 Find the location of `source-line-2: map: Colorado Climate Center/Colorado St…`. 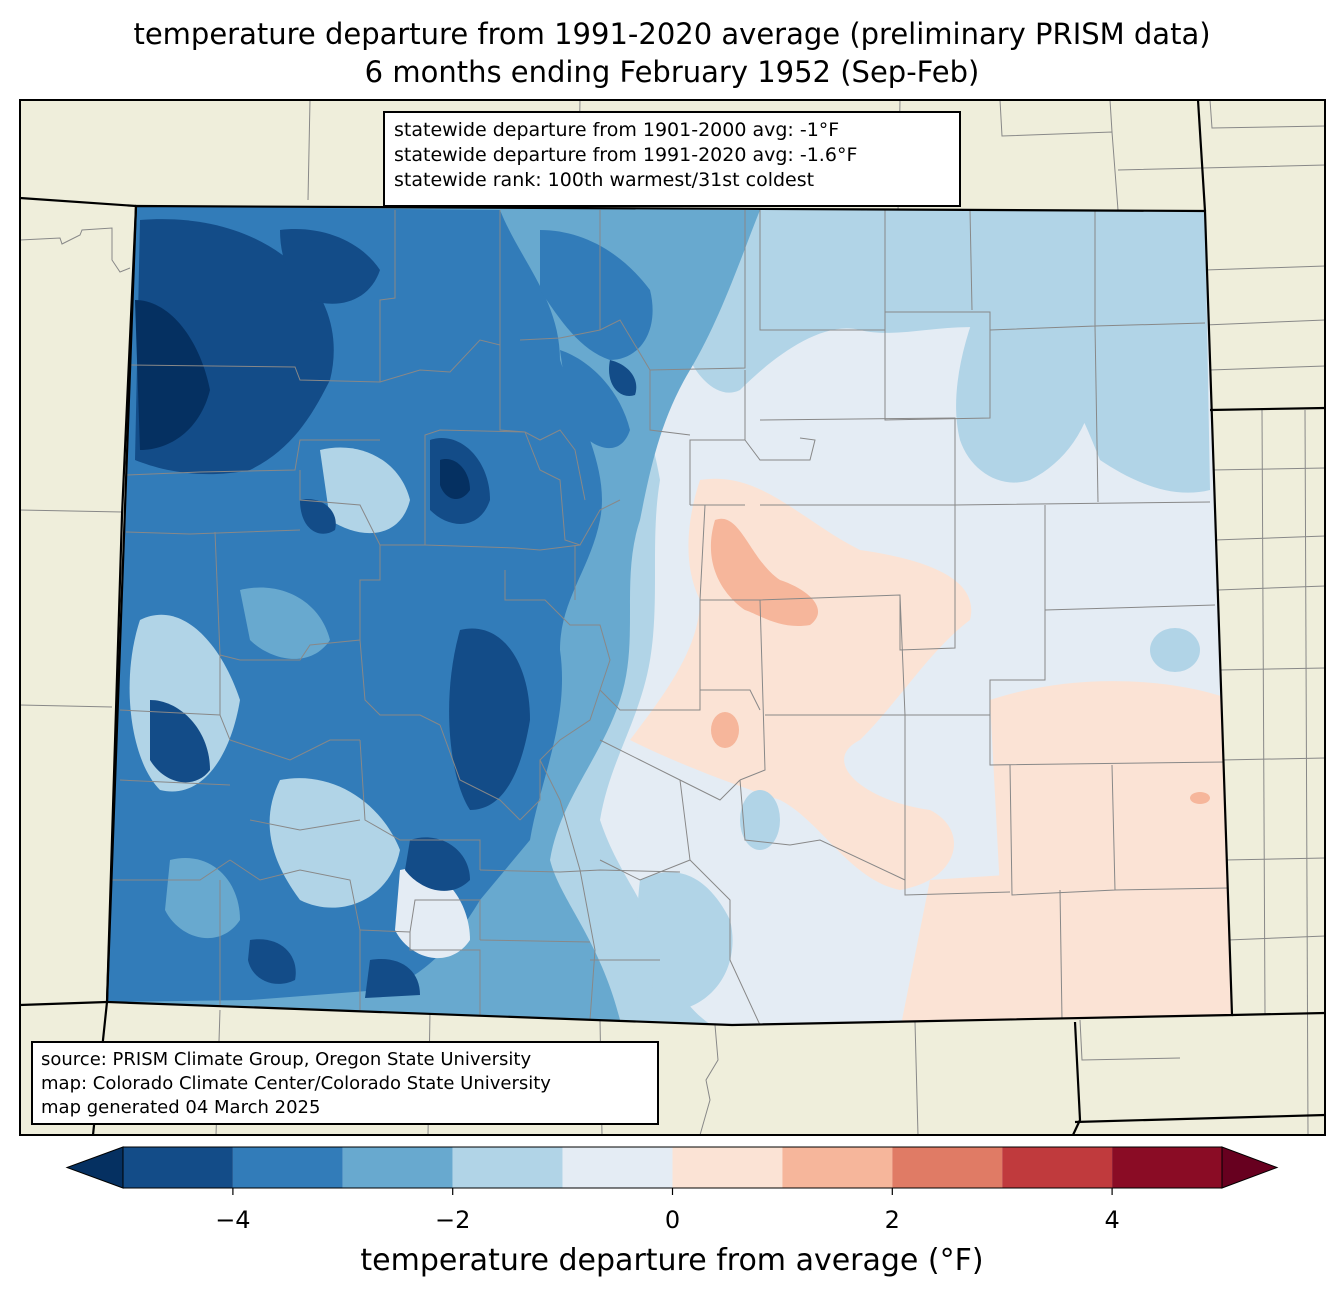

source-line-2: map: Colorado Climate Center/Colorado St… is located at coordinates (296, 1083).